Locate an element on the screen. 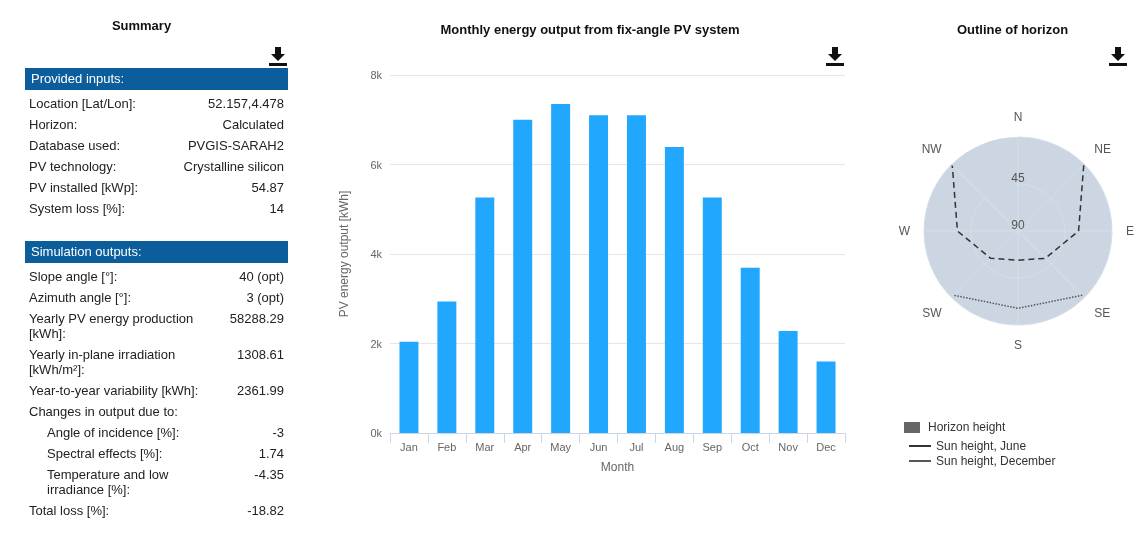 The image size is (1145, 550). x-tick-label: Mar is located at coordinates (485, 446).